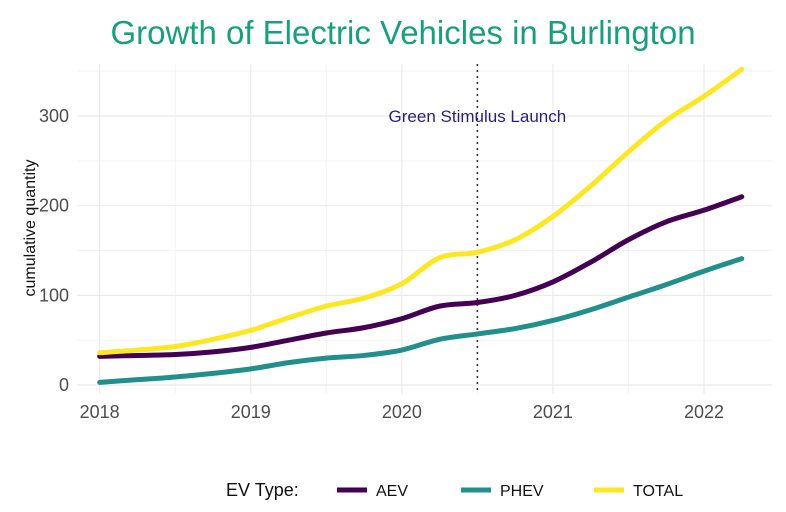  I want to click on x-tick-label: 2020, so click(402, 412).